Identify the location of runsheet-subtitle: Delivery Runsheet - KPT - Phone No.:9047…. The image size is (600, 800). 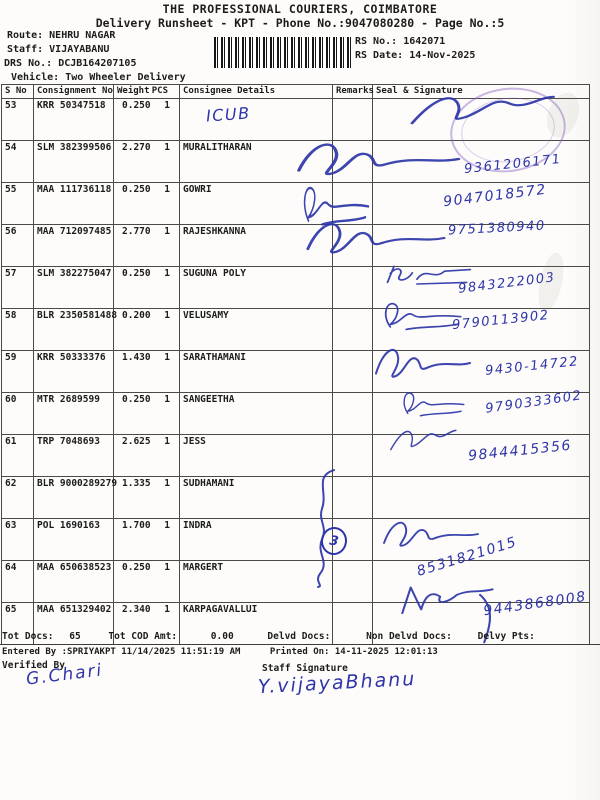
(300, 23).